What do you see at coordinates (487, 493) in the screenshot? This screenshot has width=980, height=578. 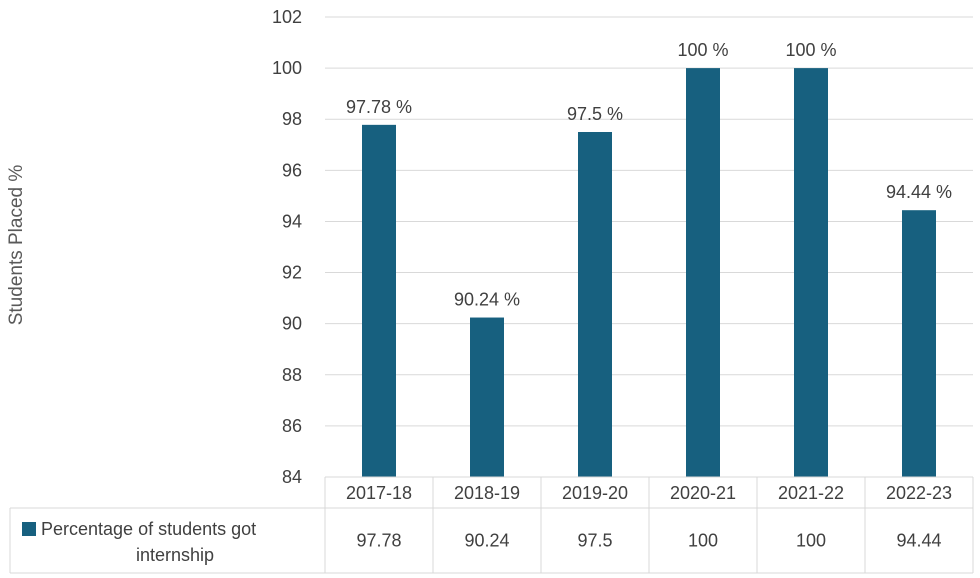 I see `x-category-label: 2018-19` at bounding box center [487, 493].